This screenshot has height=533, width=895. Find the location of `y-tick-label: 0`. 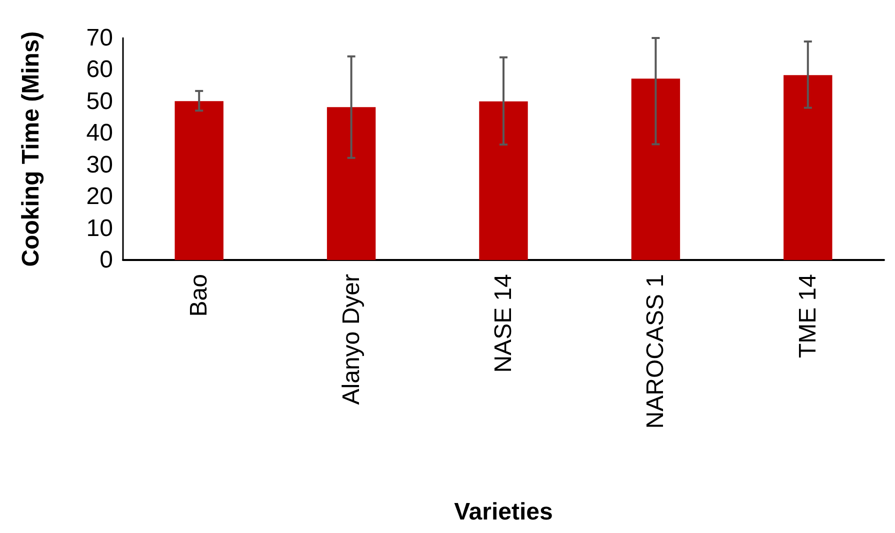

y-tick-label: 0 is located at coordinates (106, 260).